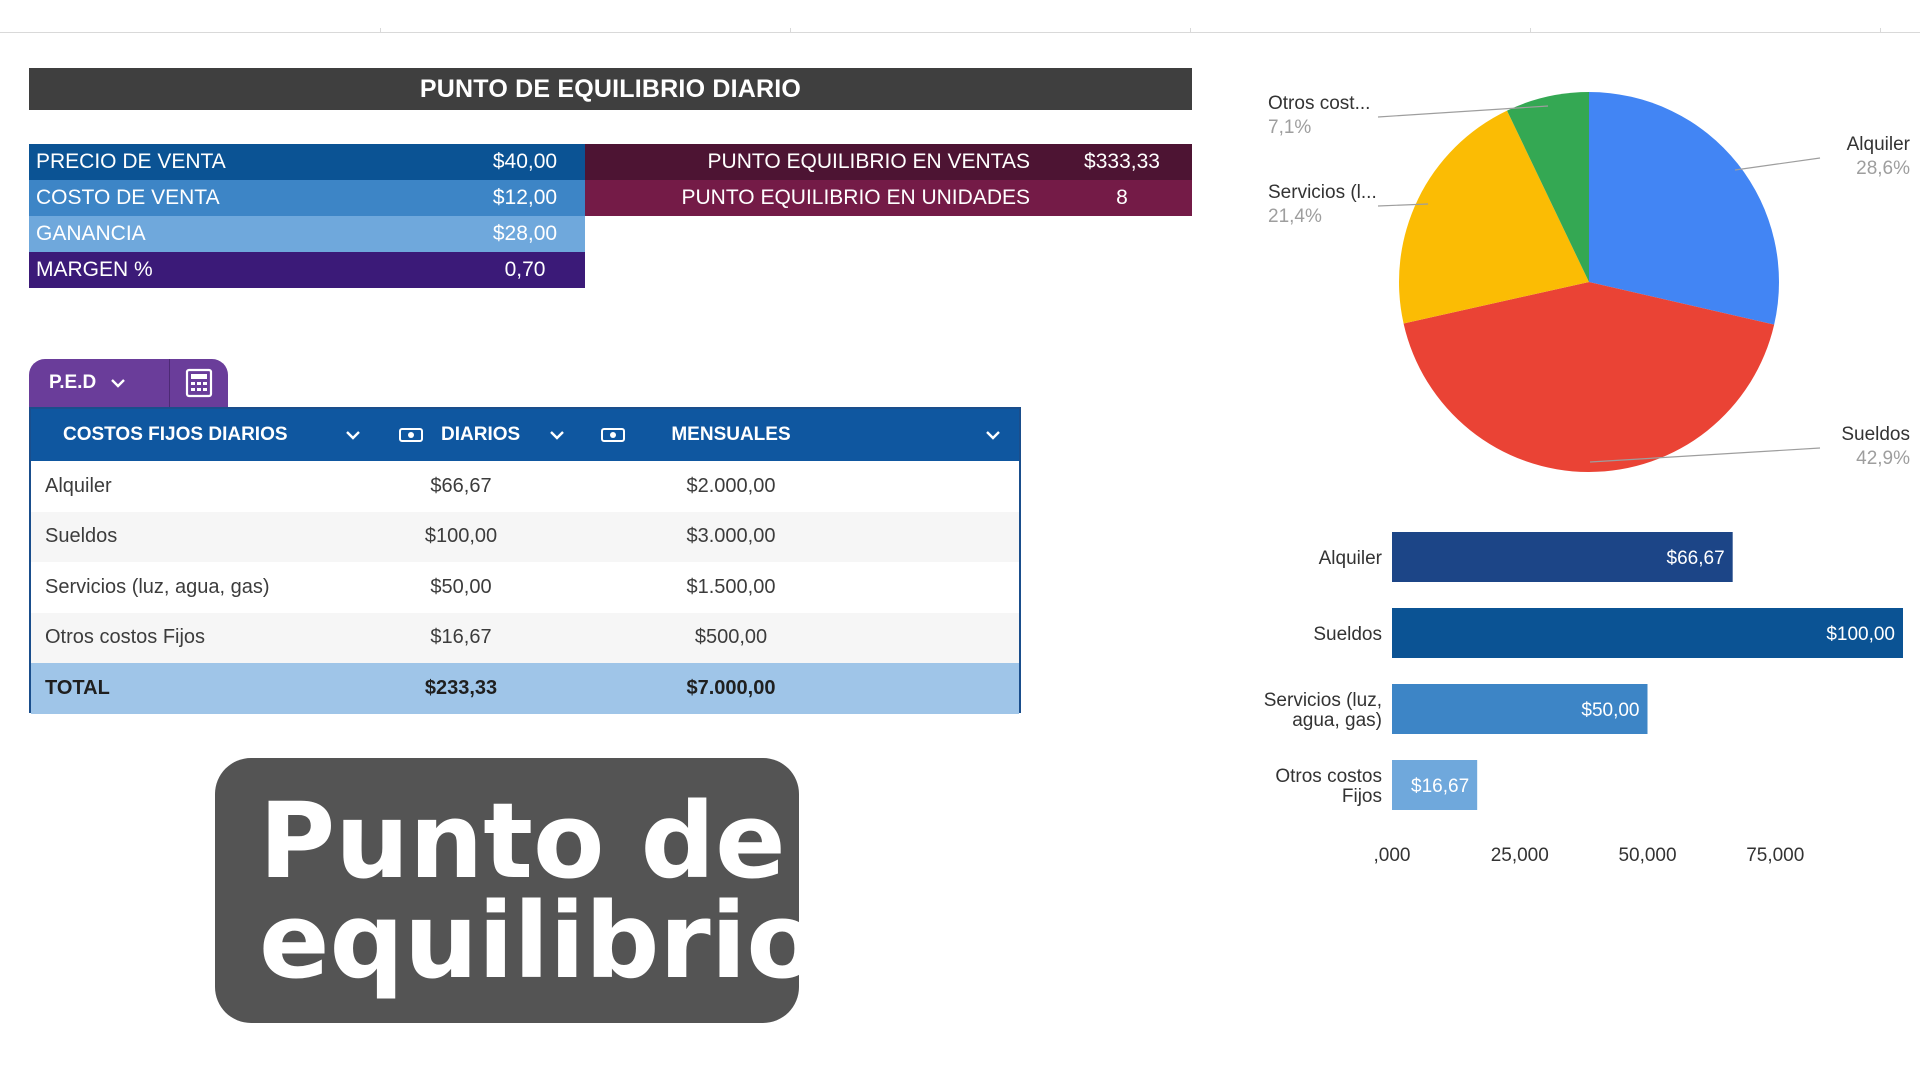 This screenshot has height=1080, width=1920. What do you see at coordinates (1328, 776) in the screenshot?
I see `bar-category-label: Otros costos` at bounding box center [1328, 776].